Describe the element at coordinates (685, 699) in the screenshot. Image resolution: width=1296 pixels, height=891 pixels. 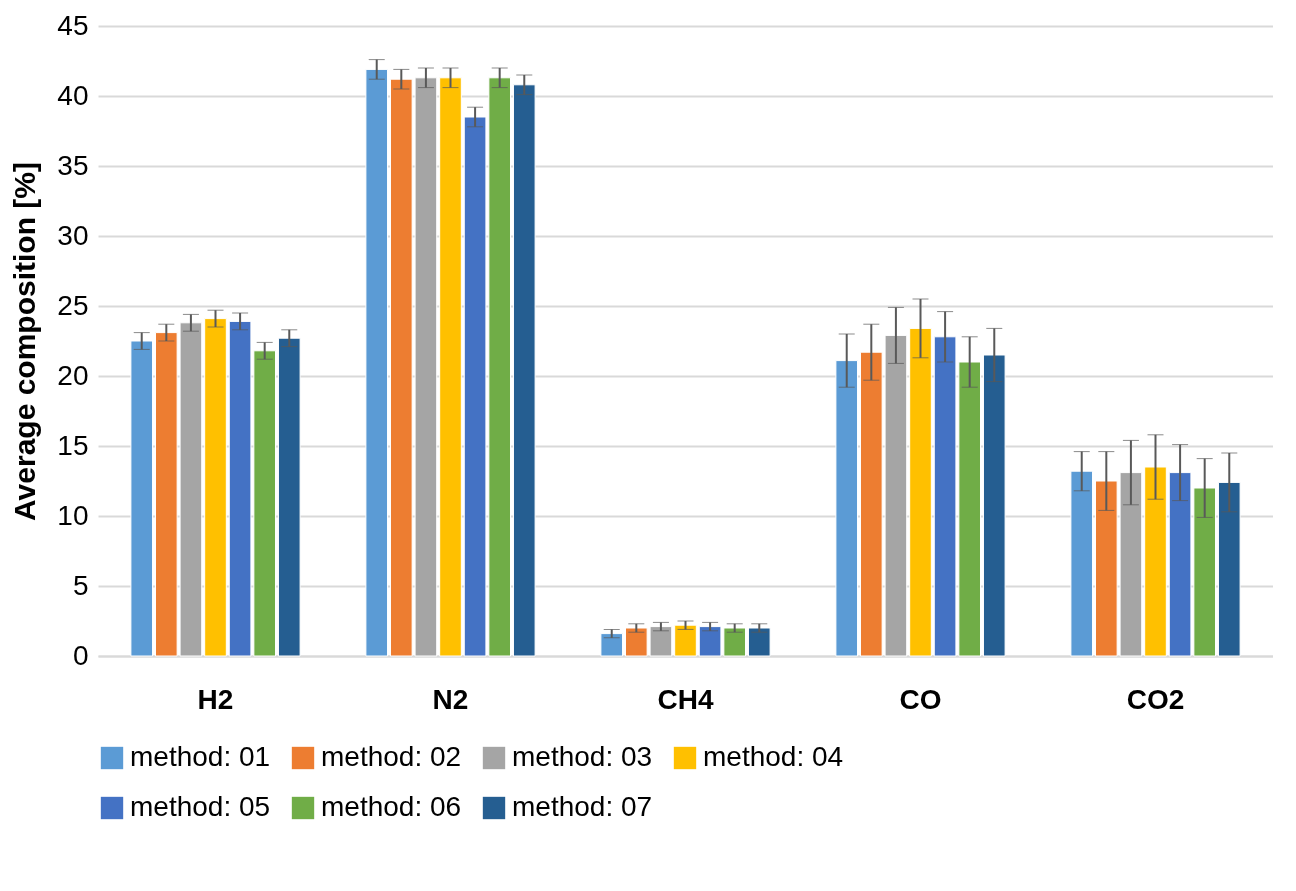
I see `x-tick-label: CH4` at that location.